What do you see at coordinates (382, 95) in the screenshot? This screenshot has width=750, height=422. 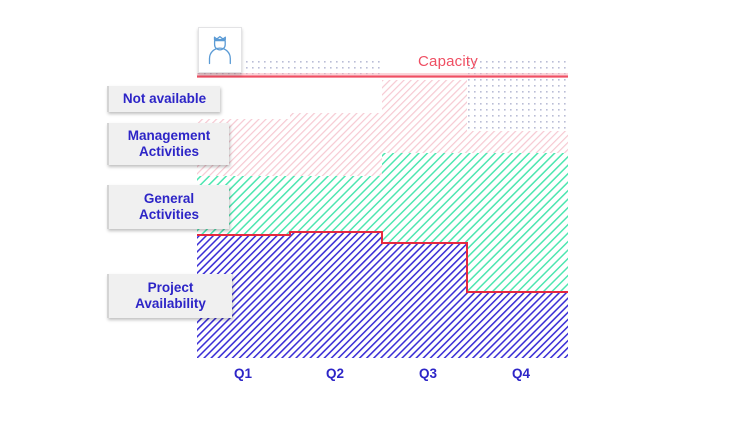 I see `series-not-available` at bounding box center [382, 95].